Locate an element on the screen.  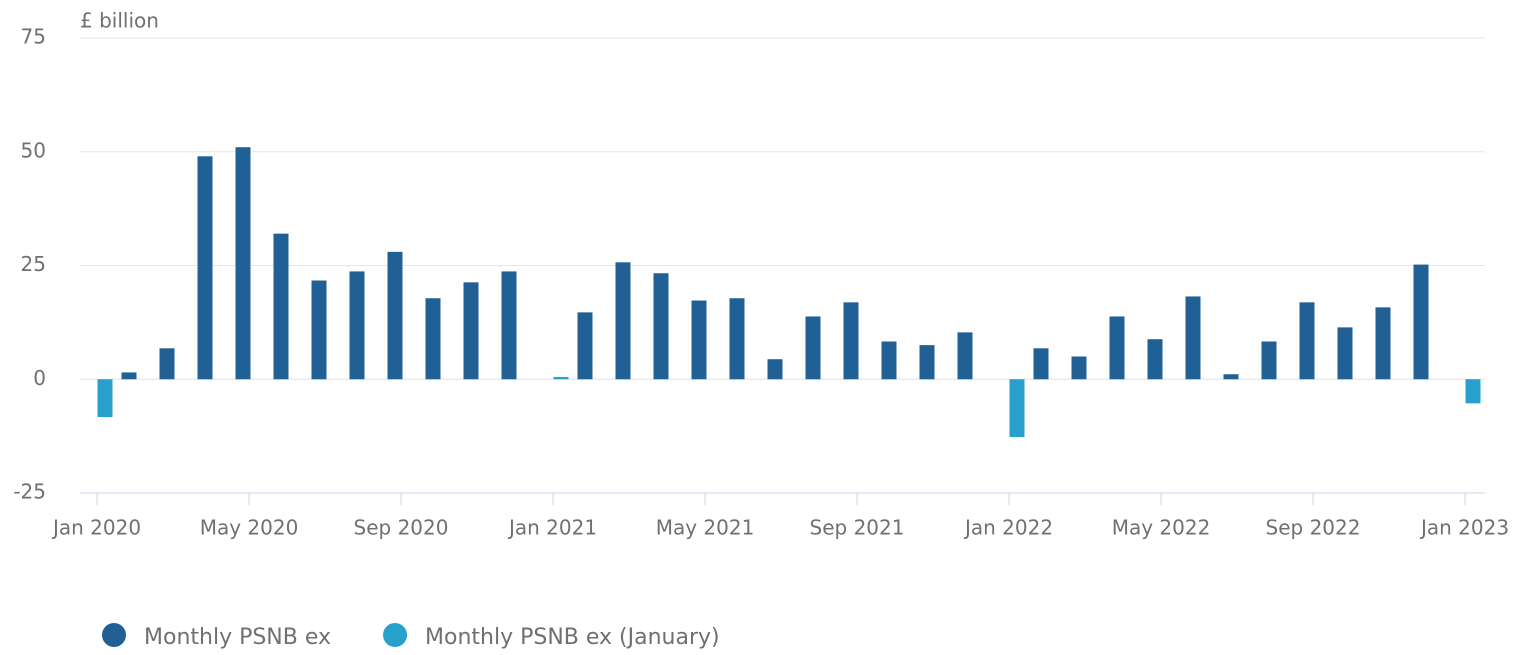
x-tick-label: May 2020 is located at coordinates (249, 528).